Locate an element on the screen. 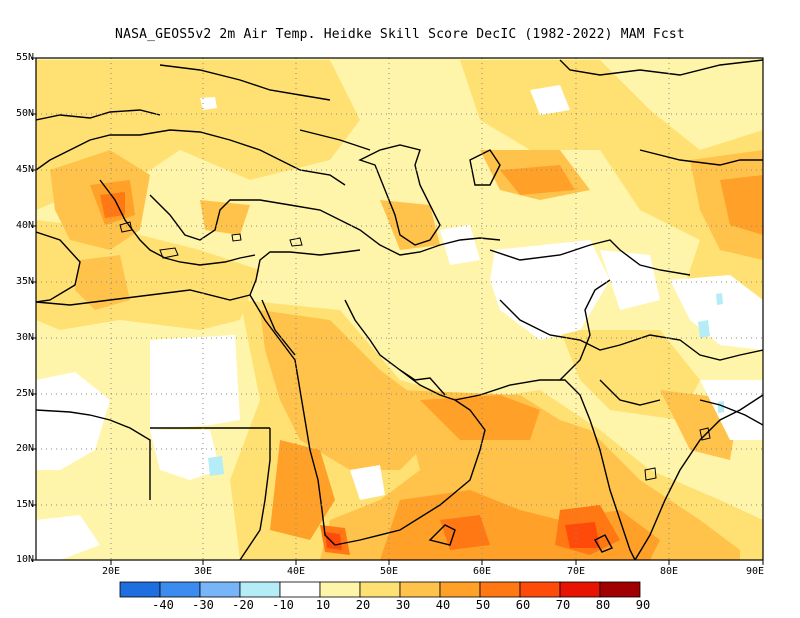 This screenshot has height=618, width=800. lon-label-20e: 20E is located at coordinates (111, 571).